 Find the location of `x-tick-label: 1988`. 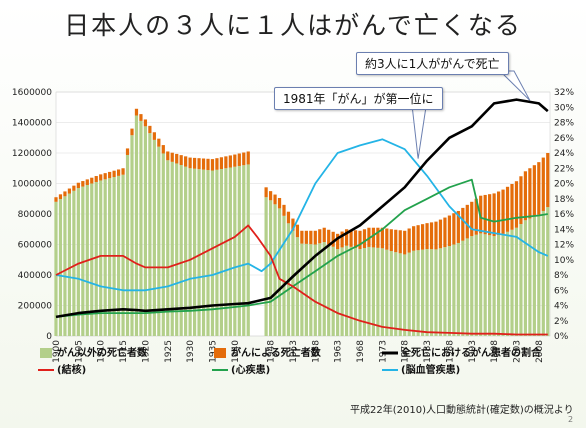

x-tick-label: 1988 is located at coordinates (450, 351).